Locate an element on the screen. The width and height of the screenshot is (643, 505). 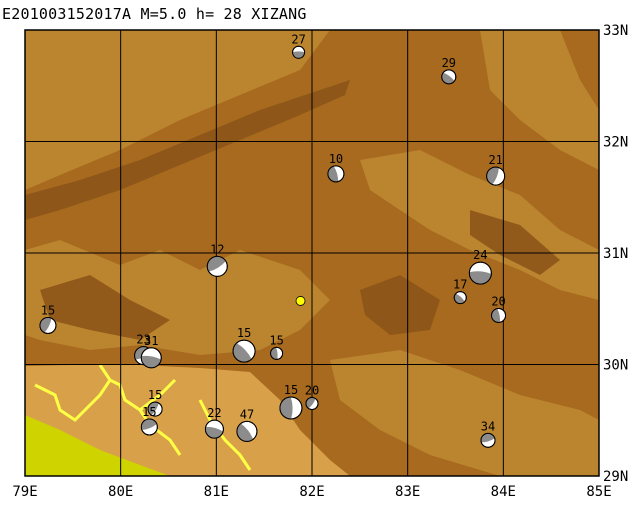
longitude-tick-label: 85E is located at coordinates (598, 492).